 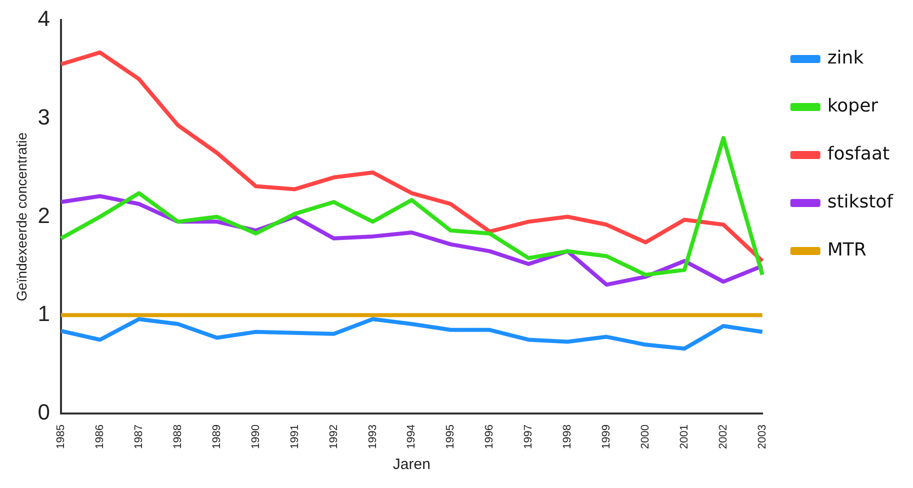 I want to click on legend-label: koper, so click(x=853, y=106).